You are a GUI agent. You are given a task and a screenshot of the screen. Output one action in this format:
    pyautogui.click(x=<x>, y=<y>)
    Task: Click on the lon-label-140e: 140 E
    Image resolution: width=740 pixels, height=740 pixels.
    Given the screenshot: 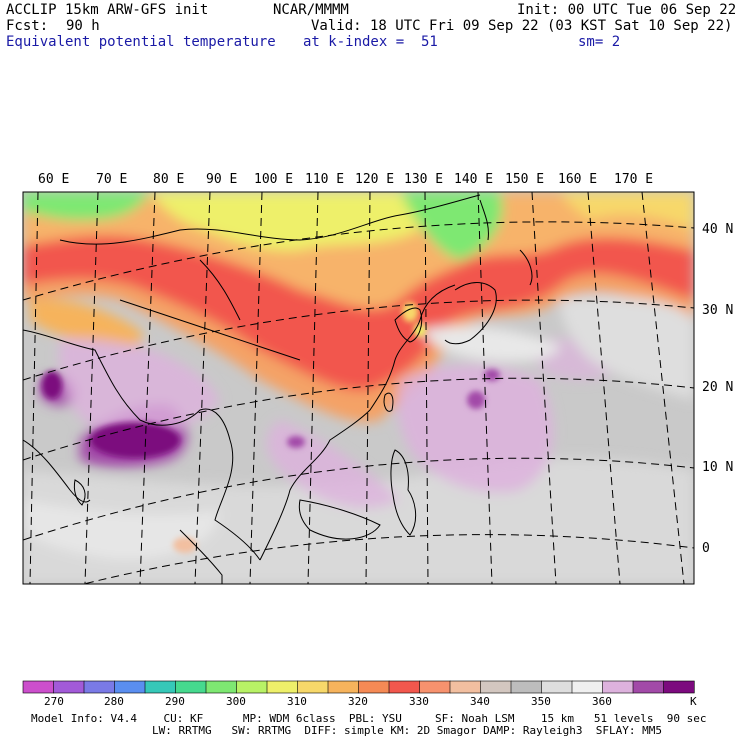 What is the action you would take?
    pyautogui.click(x=474, y=179)
    